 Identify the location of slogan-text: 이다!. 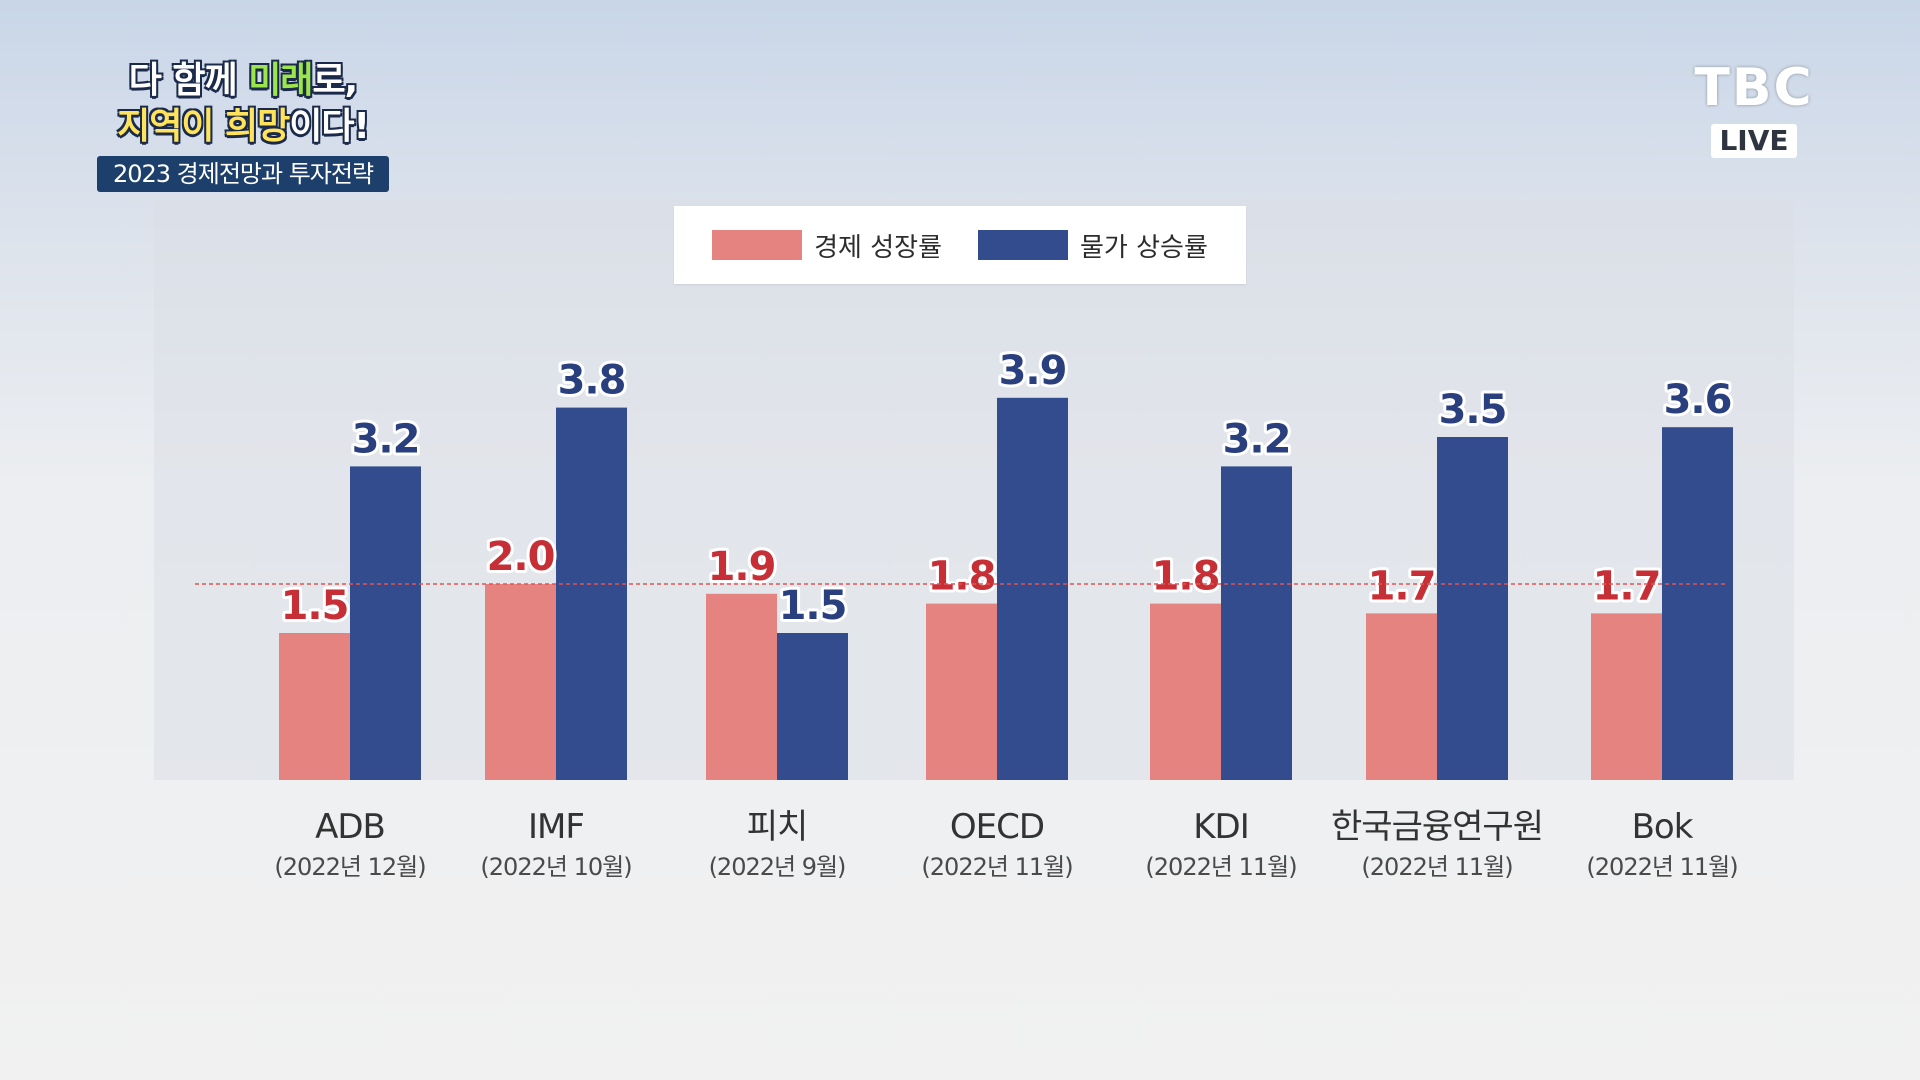
(329, 126).